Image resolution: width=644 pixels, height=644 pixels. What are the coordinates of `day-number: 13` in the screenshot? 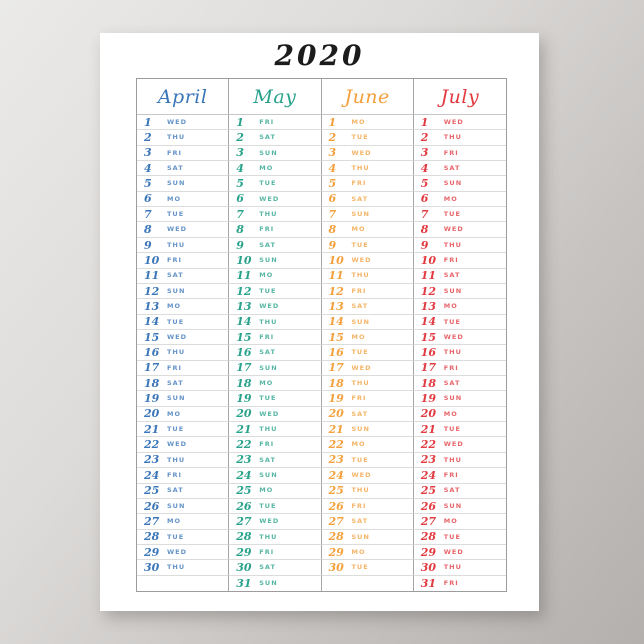 It's located at (428, 306).